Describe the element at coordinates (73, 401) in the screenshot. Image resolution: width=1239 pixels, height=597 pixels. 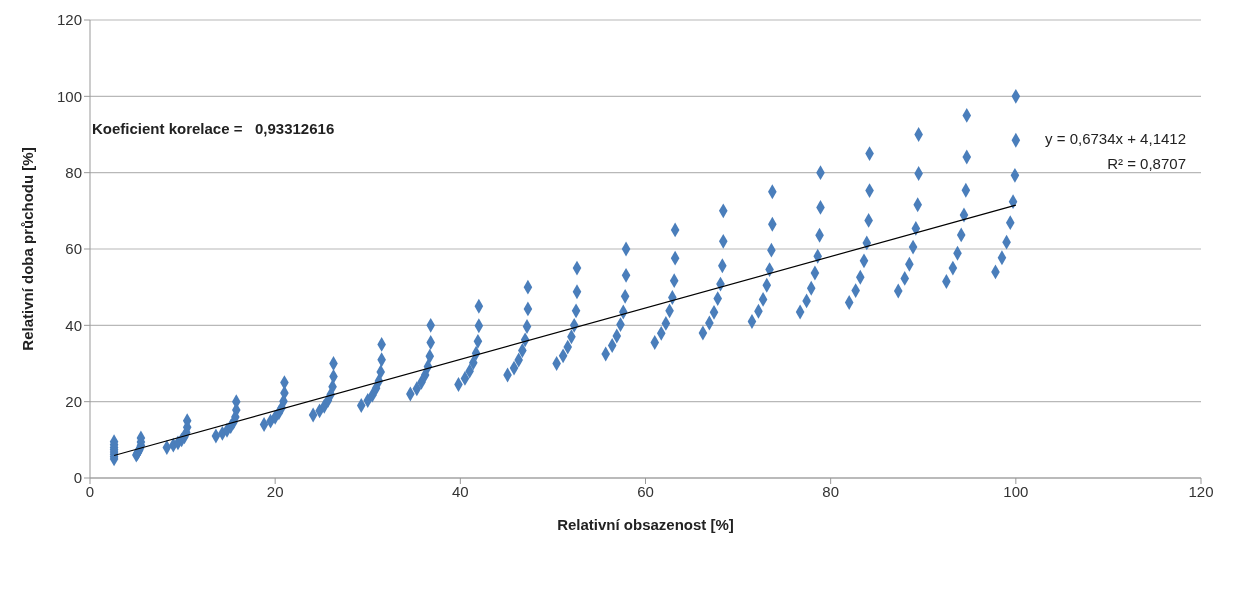
I see `y-tick-label: 20` at that location.